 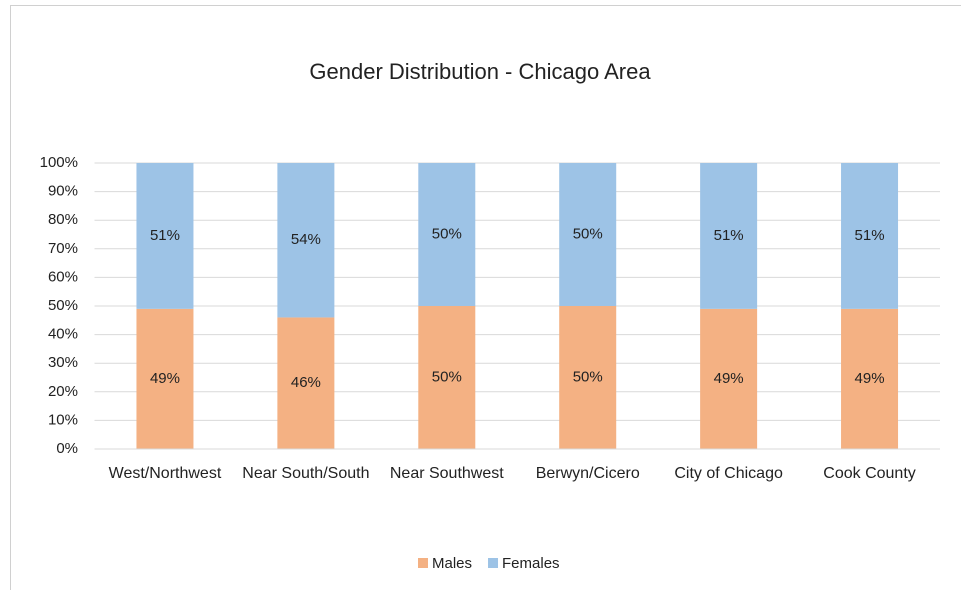 What do you see at coordinates (165, 473) in the screenshot?
I see `x-tick-label: West/Northwest` at bounding box center [165, 473].